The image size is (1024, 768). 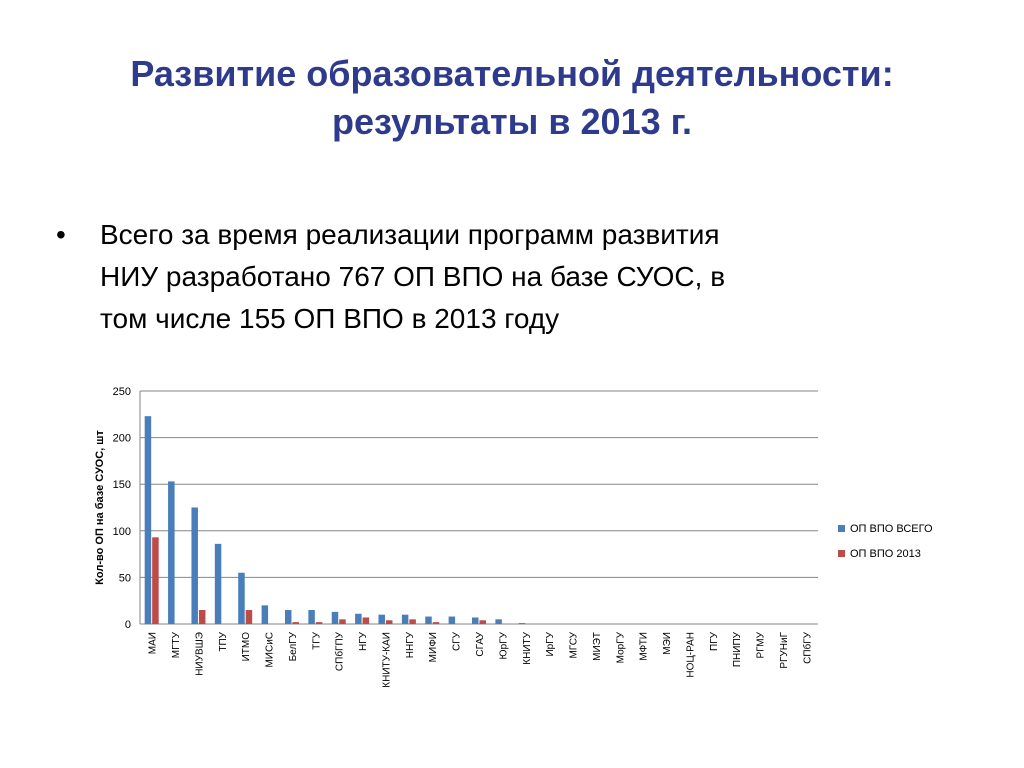 What do you see at coordinates (891, 529) in the screenshot?
I see `legend-label: ОП ВПО ВСЕГО` at bounding box center [891, 529].